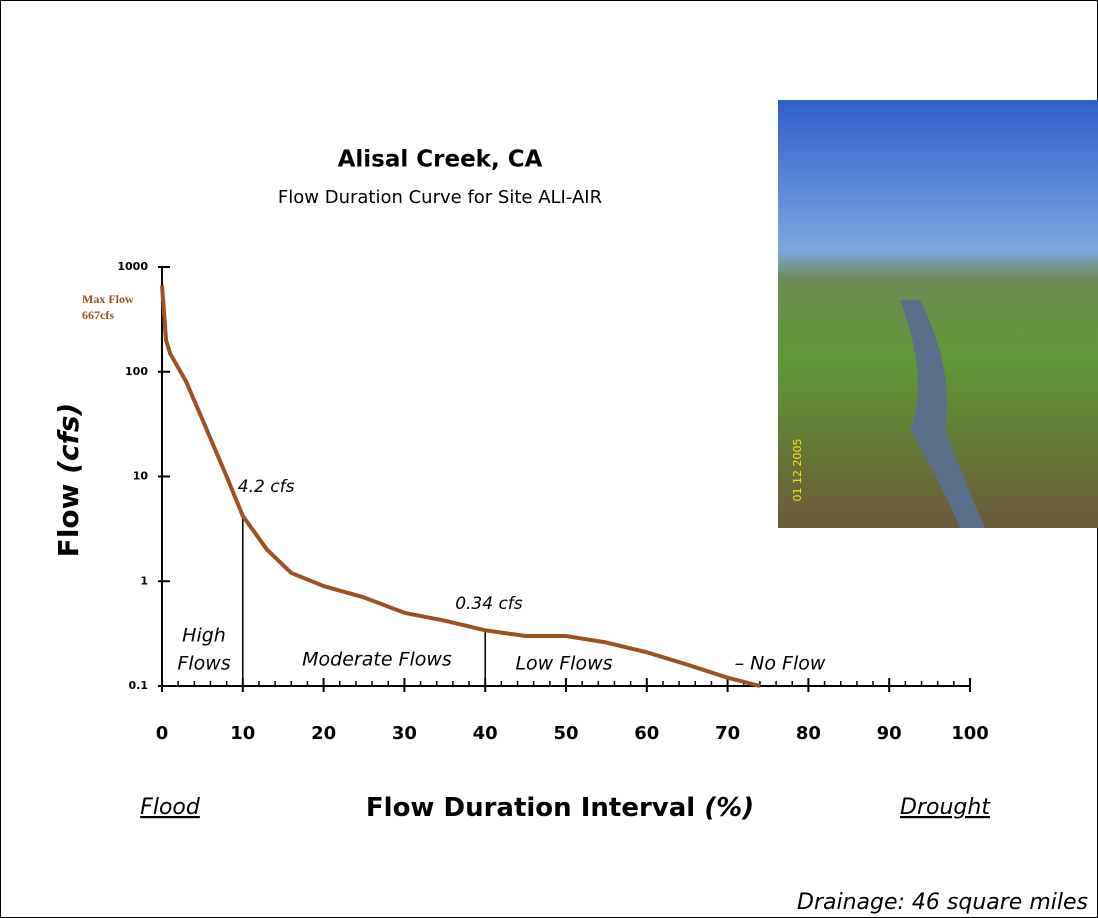 The height and width of the screenshot is (918, 1098). I want to click on photo: 01 12 2005, so click(938, 314).